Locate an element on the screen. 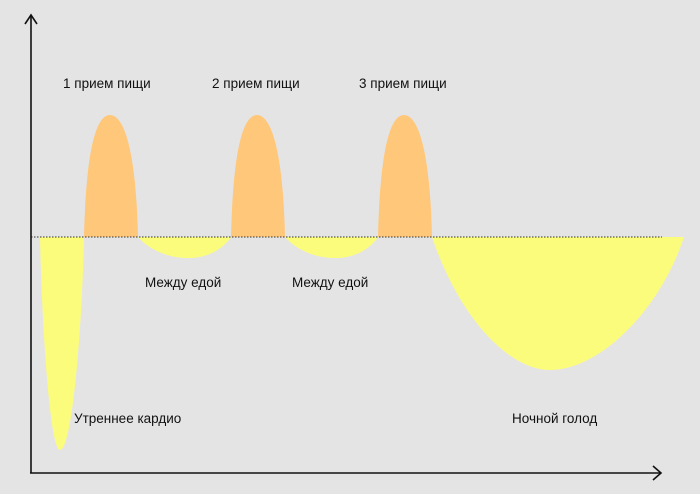 This screenshot has height=494, width=700. x-axis-arrow-icon is located at coordinates (657, 473).